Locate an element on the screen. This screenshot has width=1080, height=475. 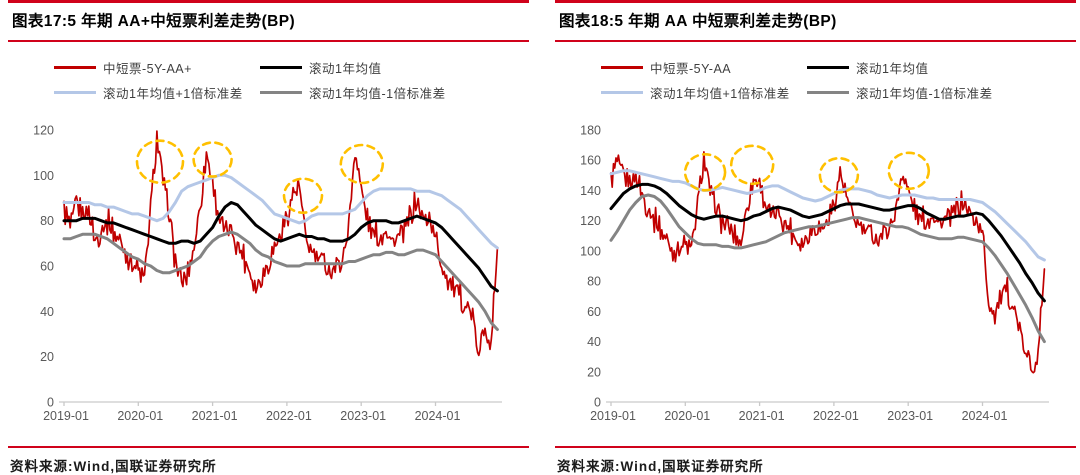
figure-title: 图表17:5 年期 AA+中短票利差走势(BP) is located at coordinates (154, 21).